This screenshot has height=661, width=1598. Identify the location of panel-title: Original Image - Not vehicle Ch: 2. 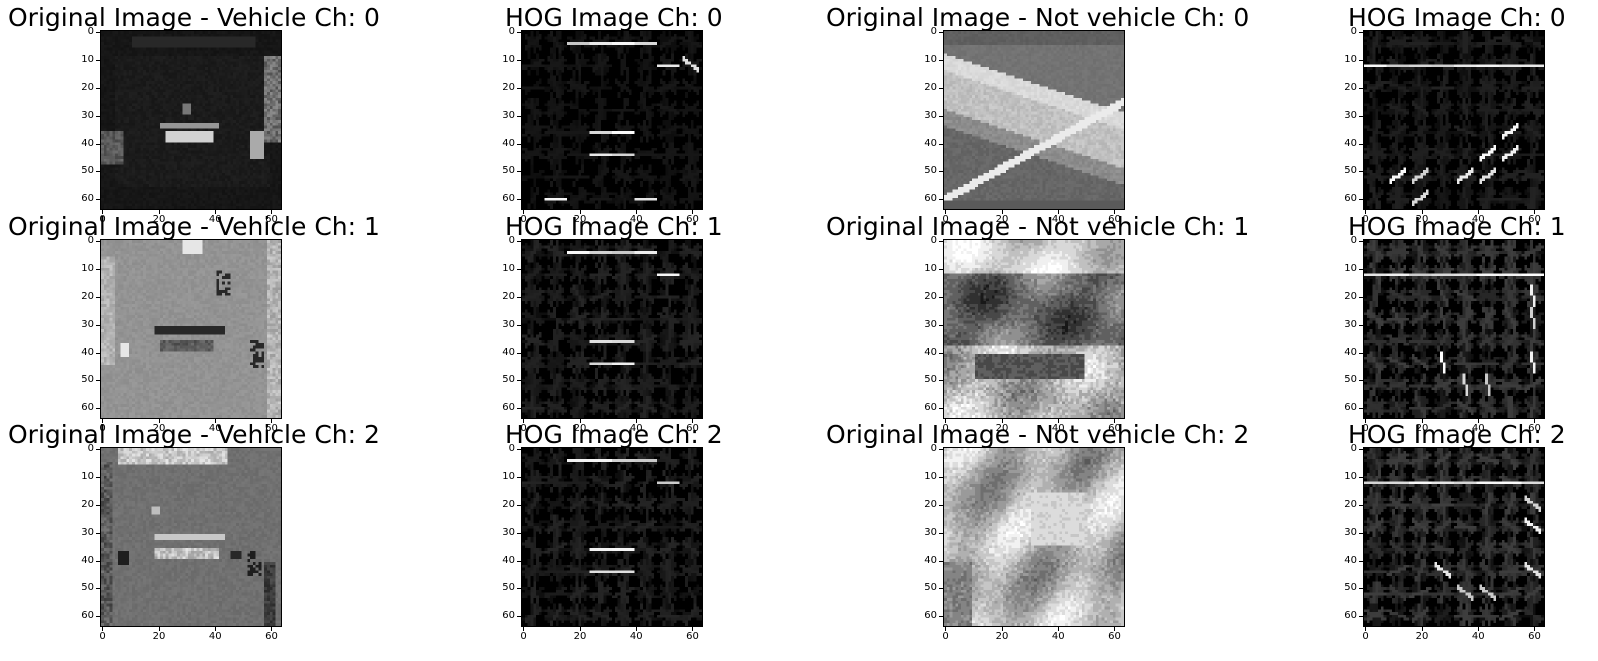
(1038, 434).